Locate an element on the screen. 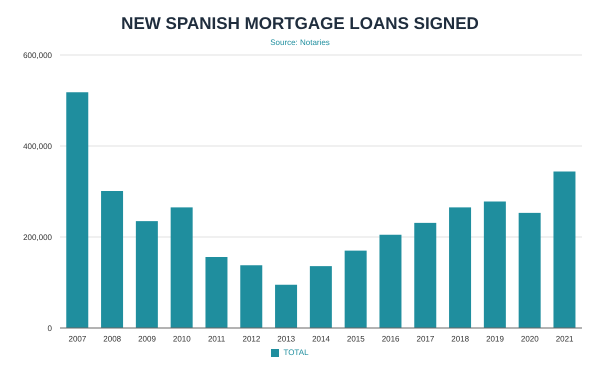 Image resolution: width=600 pixels, height=373 pixels. y-tick-label: 400,000 is located at coordinates (38, 146).